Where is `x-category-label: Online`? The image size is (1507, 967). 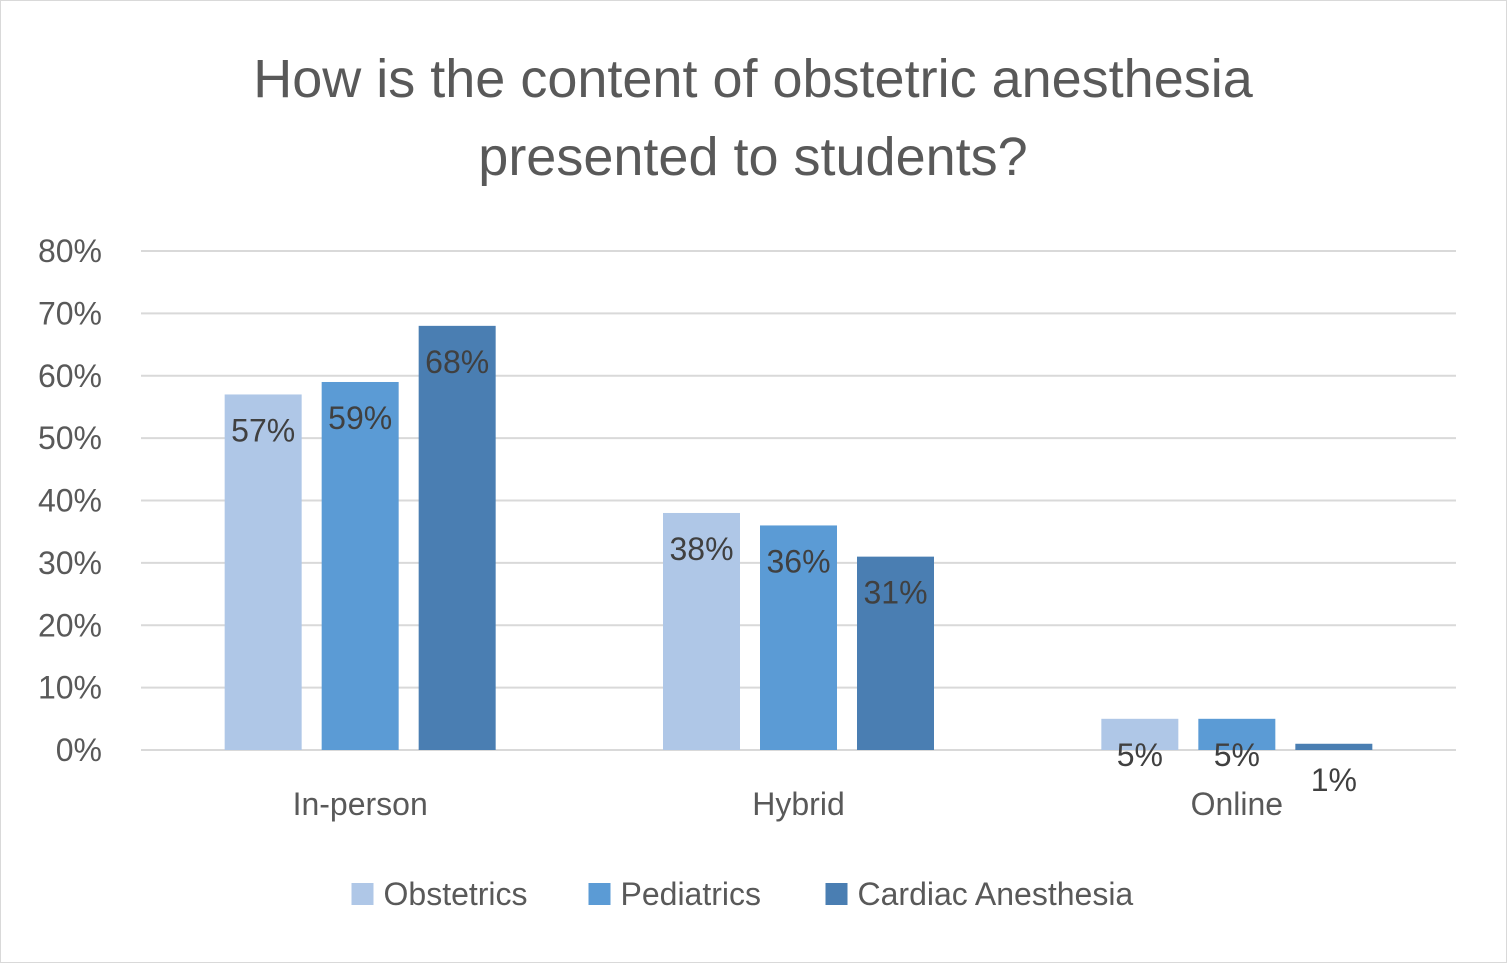
x-category-label: Online is located at coordinates (1237, 804).